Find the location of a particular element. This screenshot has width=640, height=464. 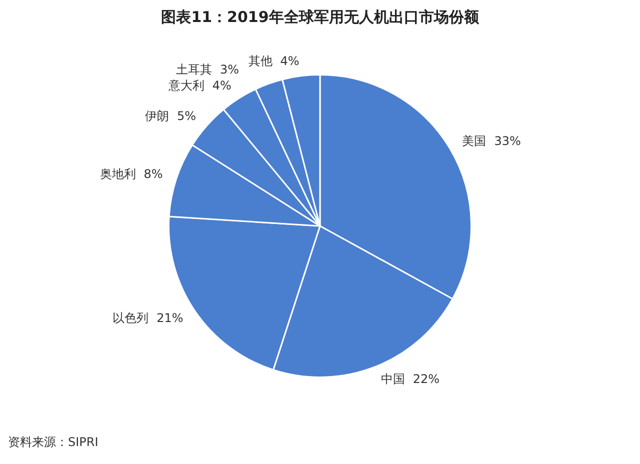

slice-label: 伊朗 is located at coordinates (157, 115).